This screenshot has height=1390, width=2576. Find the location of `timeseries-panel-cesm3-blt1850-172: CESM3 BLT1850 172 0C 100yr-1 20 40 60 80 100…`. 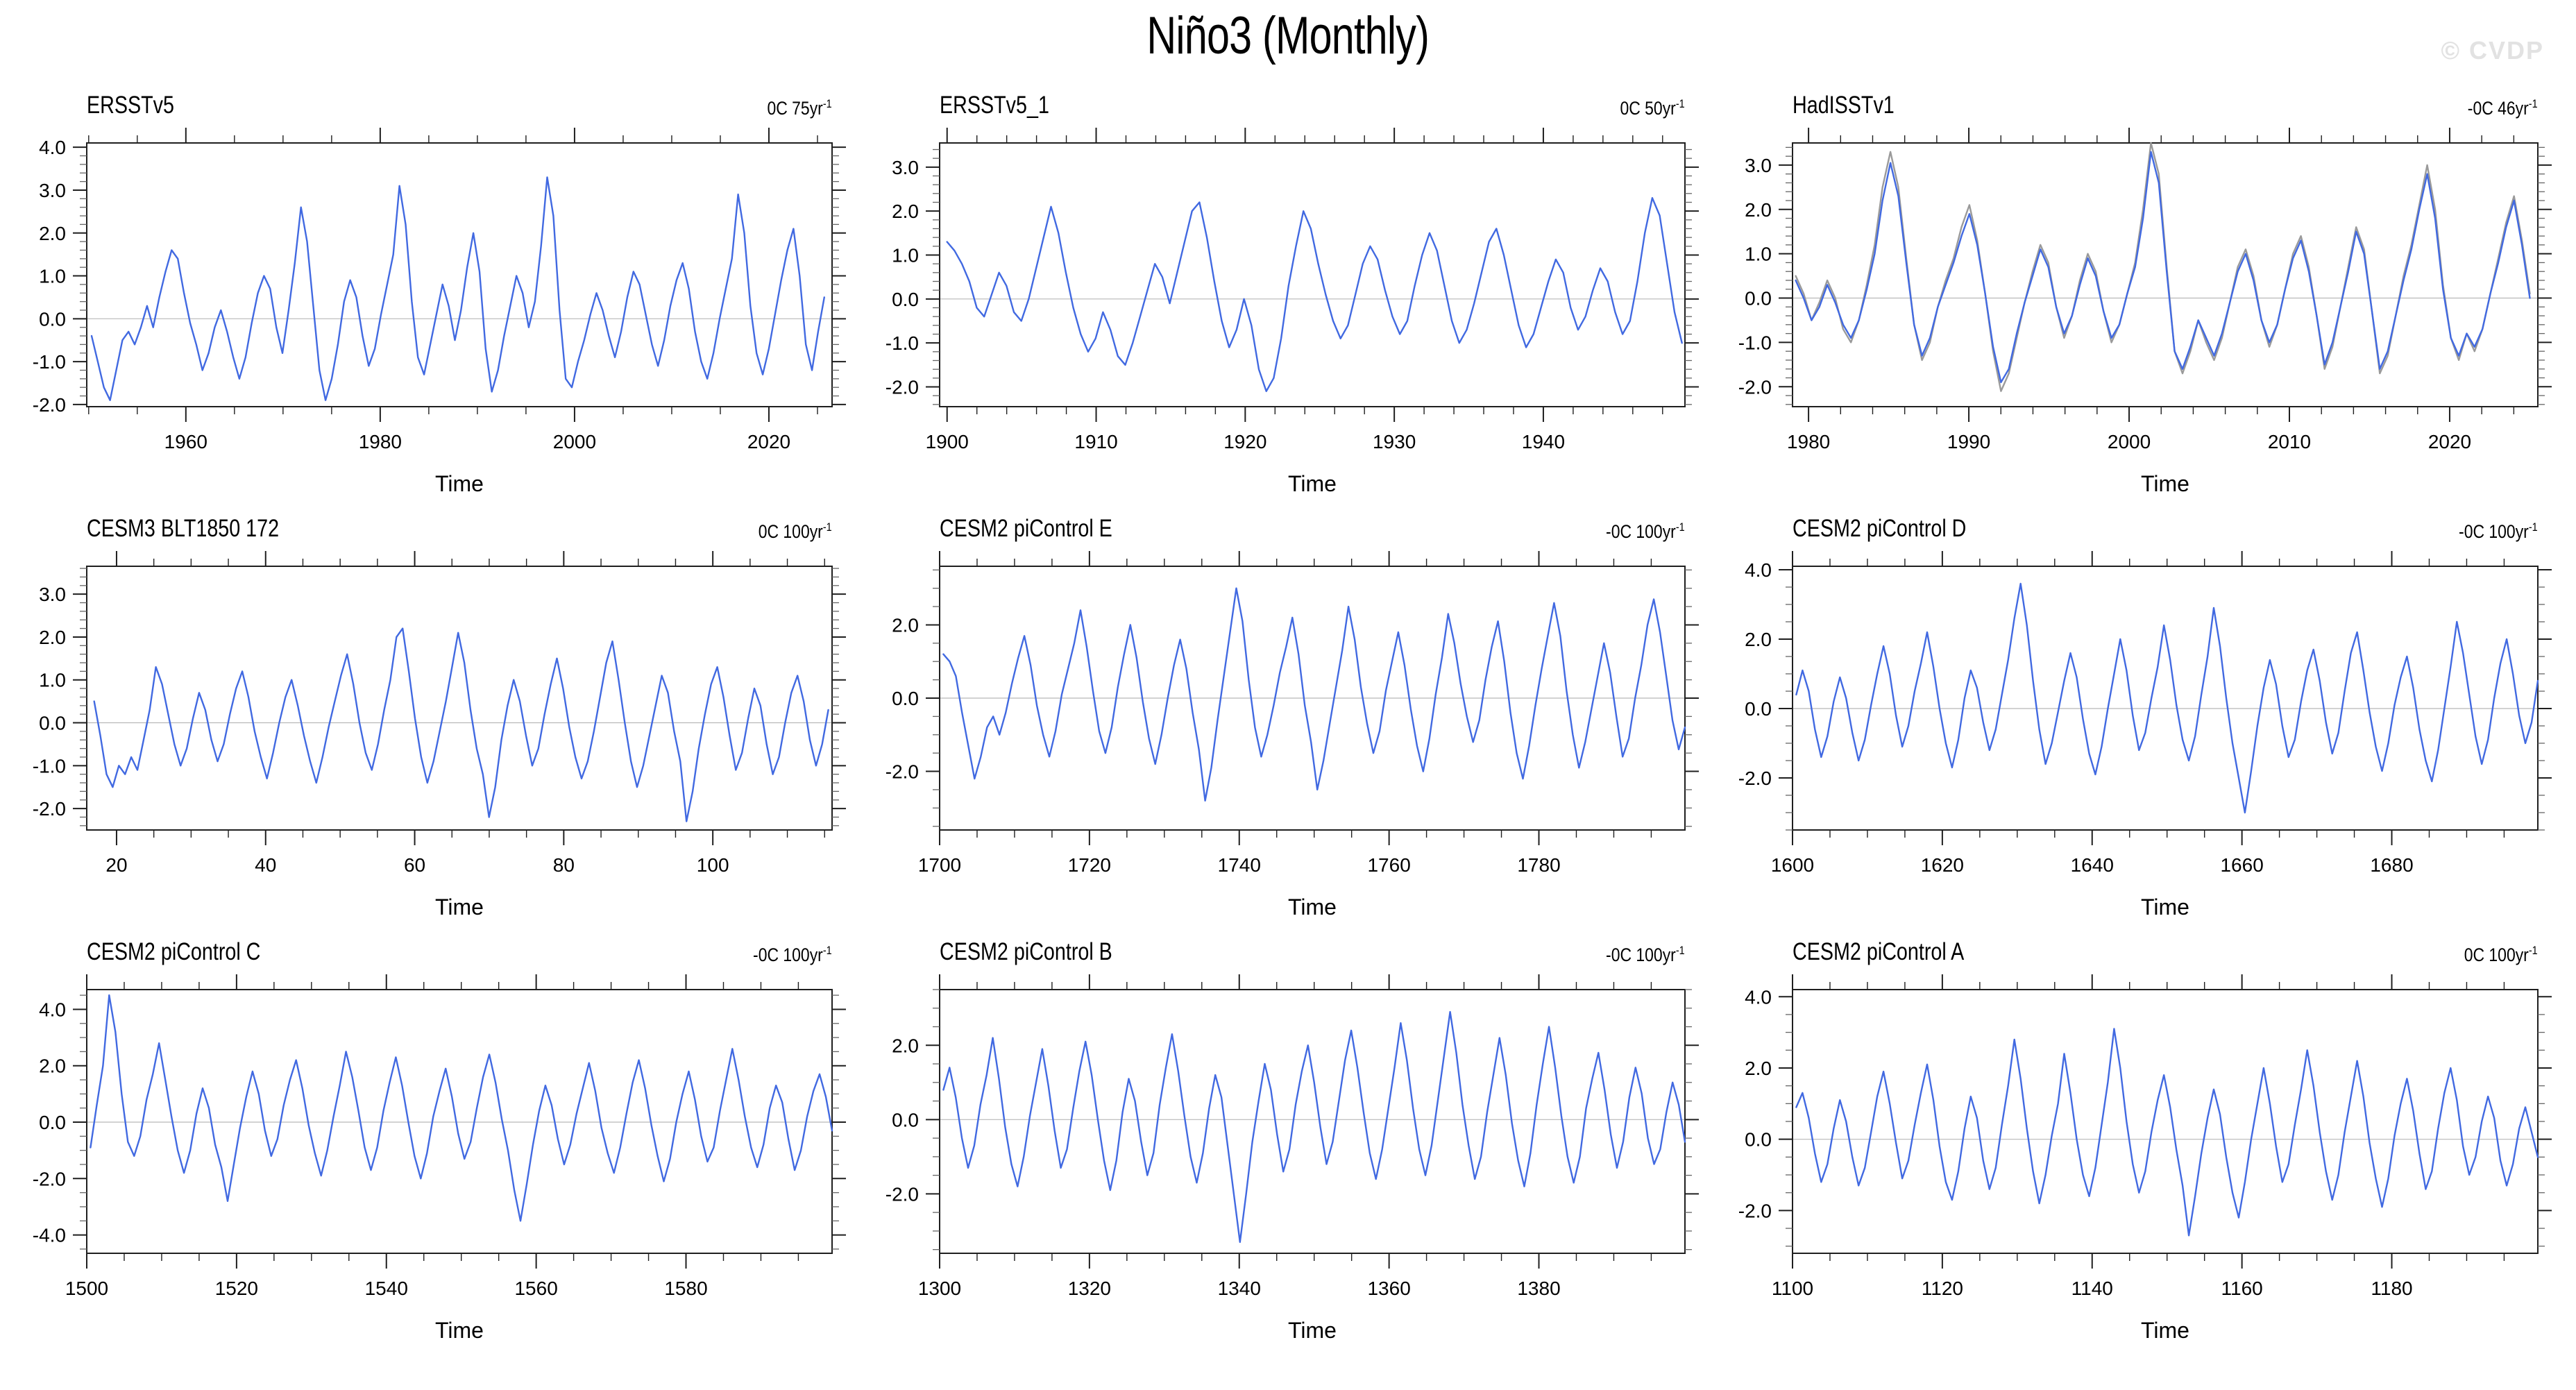

timeseries-panel-cesm3-blt1850-172: CESM3 BLT1850 172 0C 100yr-1 20 40 60 80 100… is located at coordinates (435, 721).